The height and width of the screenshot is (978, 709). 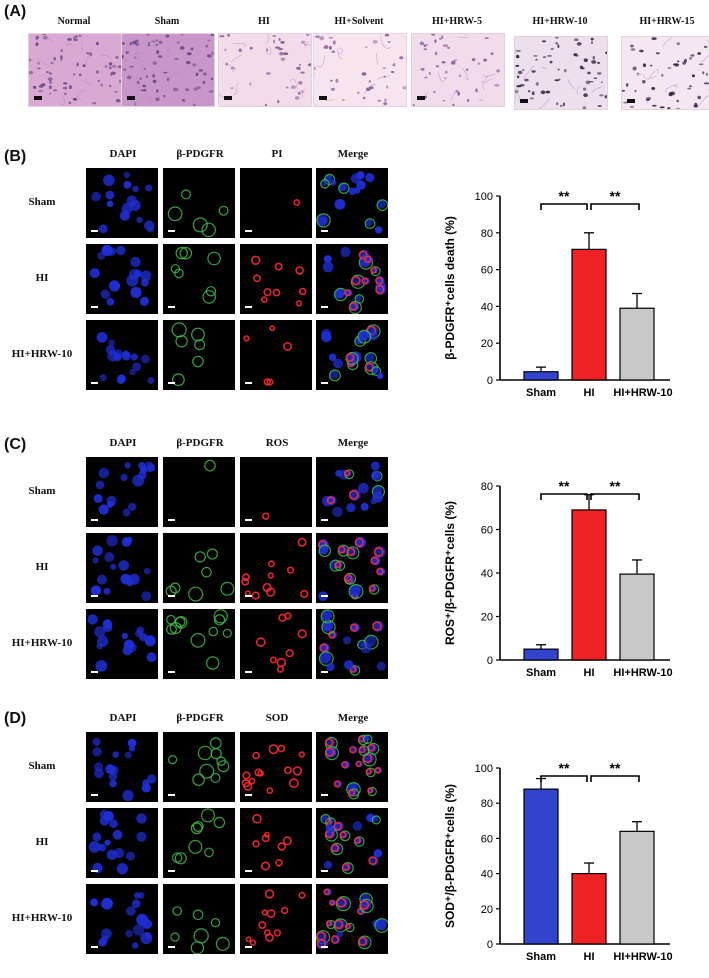 I want to click on group-row-label: HI, so click(x=42, y=842).